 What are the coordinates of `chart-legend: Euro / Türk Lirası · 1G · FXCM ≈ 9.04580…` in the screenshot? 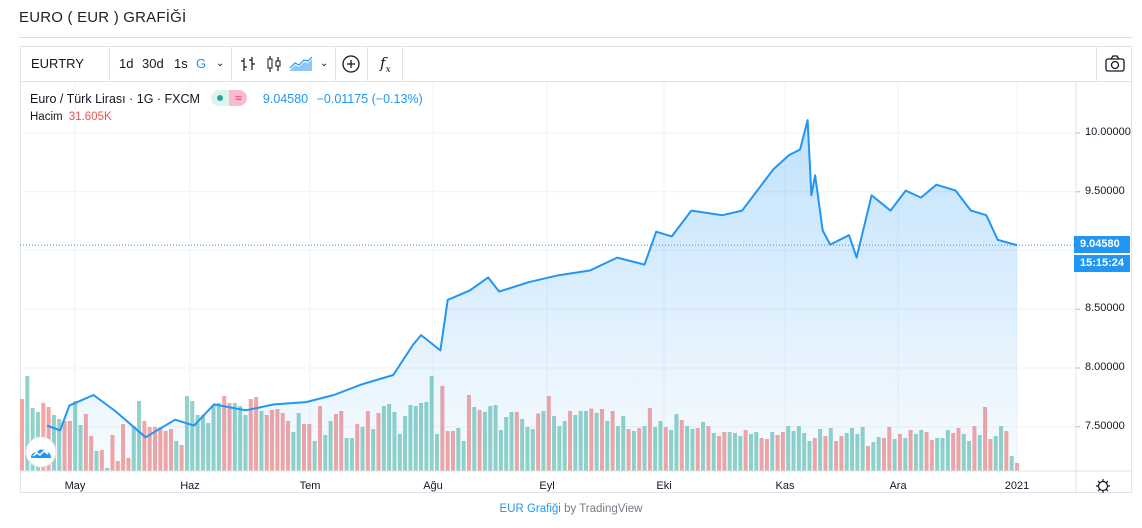 It's located at (226, 98).